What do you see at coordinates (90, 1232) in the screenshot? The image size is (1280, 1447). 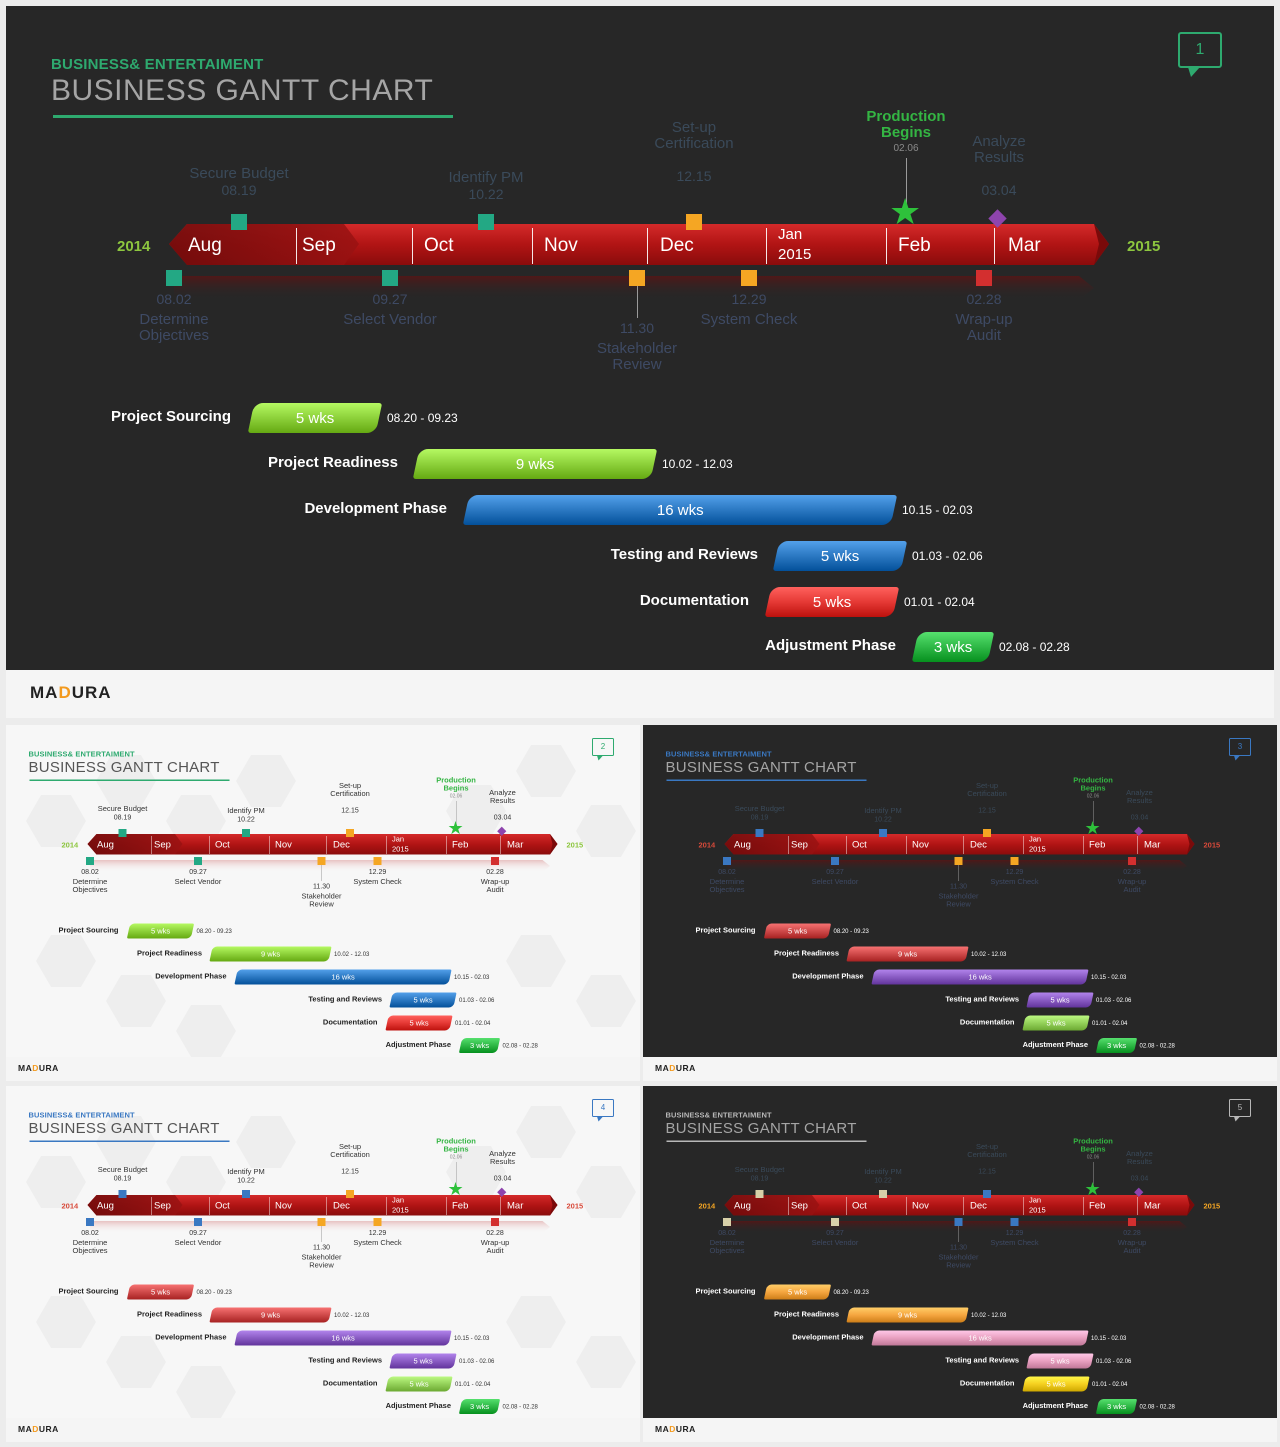 I see `milestone-date: 08.02` at bounding box center [90, 1232].